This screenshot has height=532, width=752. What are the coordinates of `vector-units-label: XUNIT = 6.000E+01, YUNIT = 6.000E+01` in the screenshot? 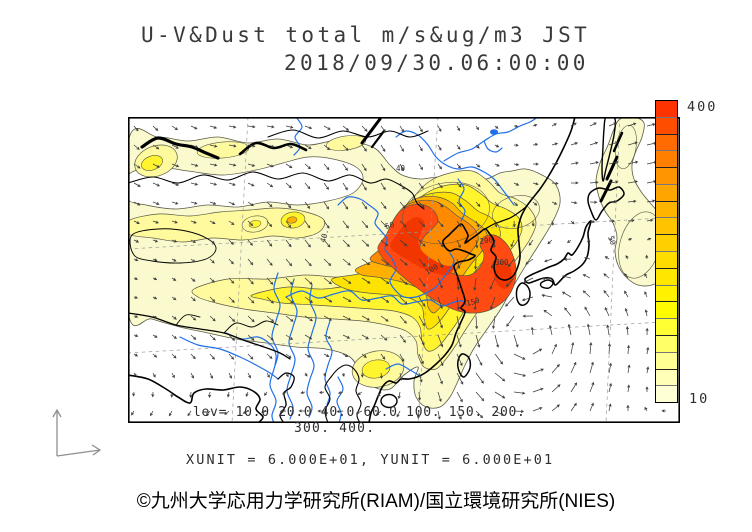 It's located at (370, 460).